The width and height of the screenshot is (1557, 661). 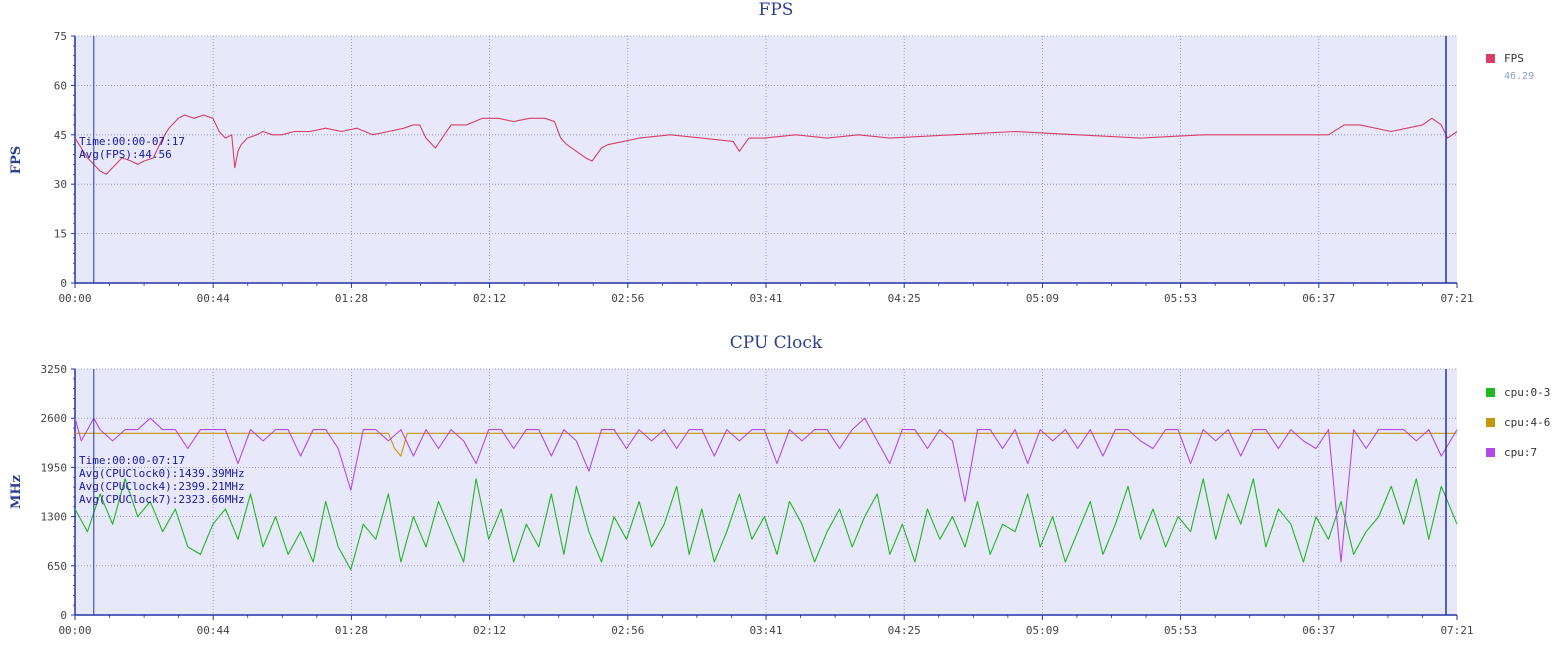 What do you see at coordinates (54, 369) in the screenshot?
I see `y-tick-label: 3250` at bounding box center [54, 369].